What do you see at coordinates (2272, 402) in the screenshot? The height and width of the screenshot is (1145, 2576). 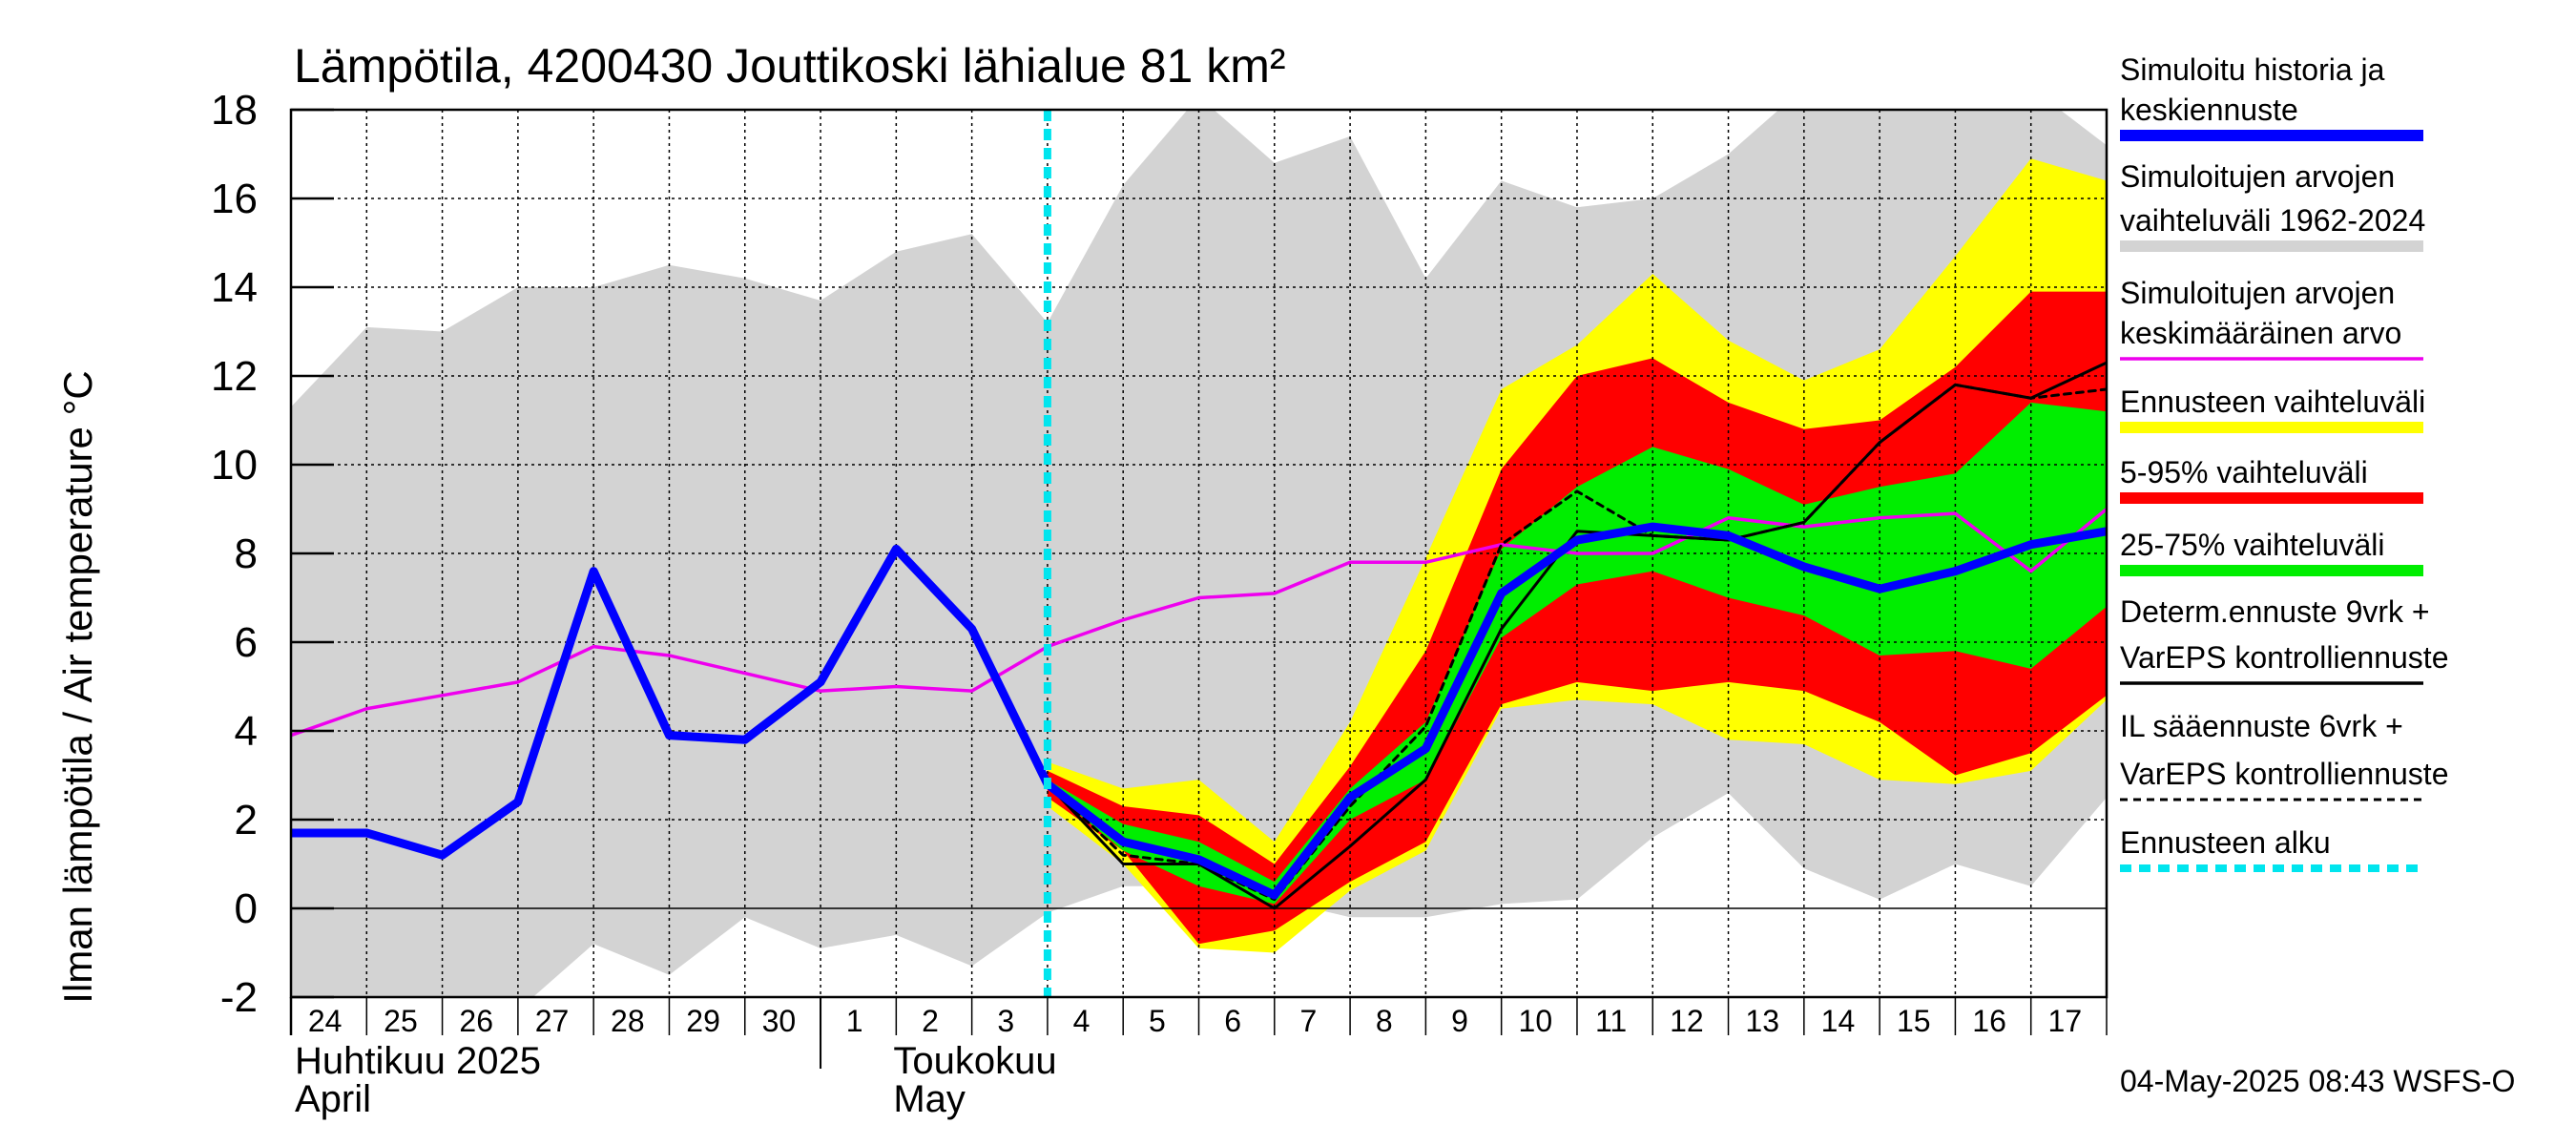 I see `legend-label: Ennusteen vaihteluväli` at bounding box center [2272, 402].